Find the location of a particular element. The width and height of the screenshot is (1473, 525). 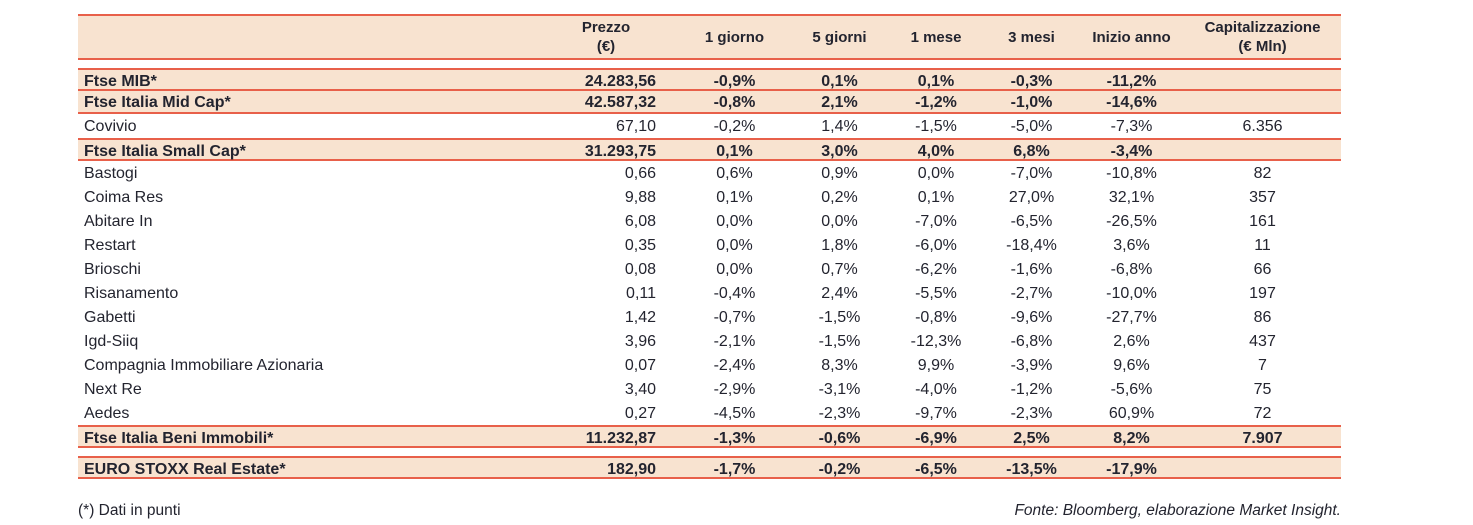

cell-mese1: -5,5% is located at coordinates (936, 293).